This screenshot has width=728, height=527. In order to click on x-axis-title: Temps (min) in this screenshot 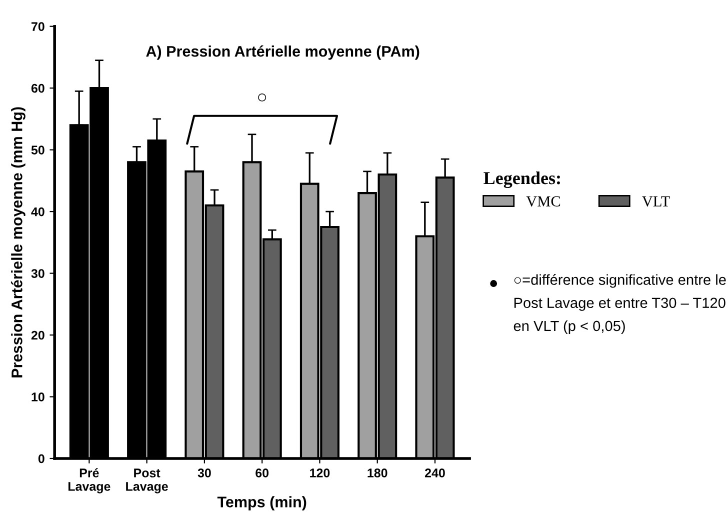, I will do `click(261, 503)`.